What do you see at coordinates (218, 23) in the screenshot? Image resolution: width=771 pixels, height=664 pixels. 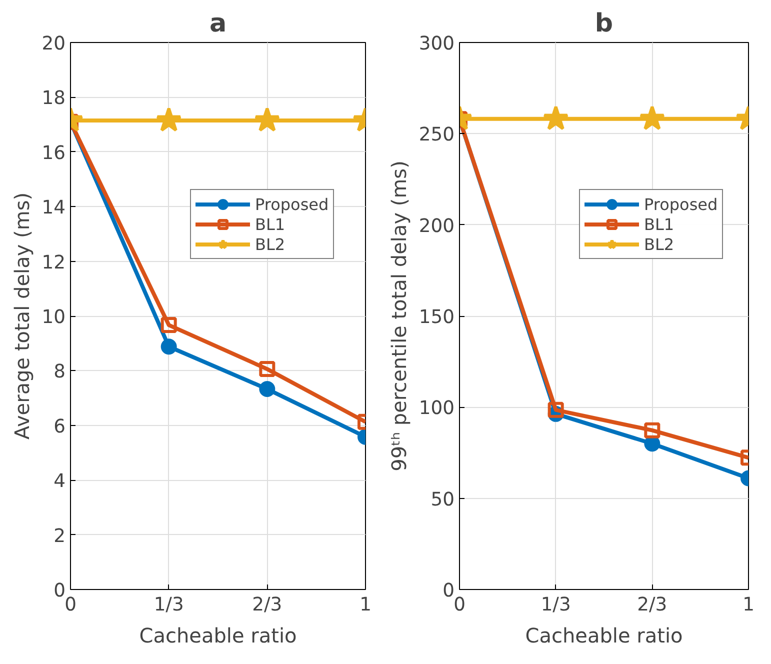 I see `chart-title: a` at bounding box center [218, 23].